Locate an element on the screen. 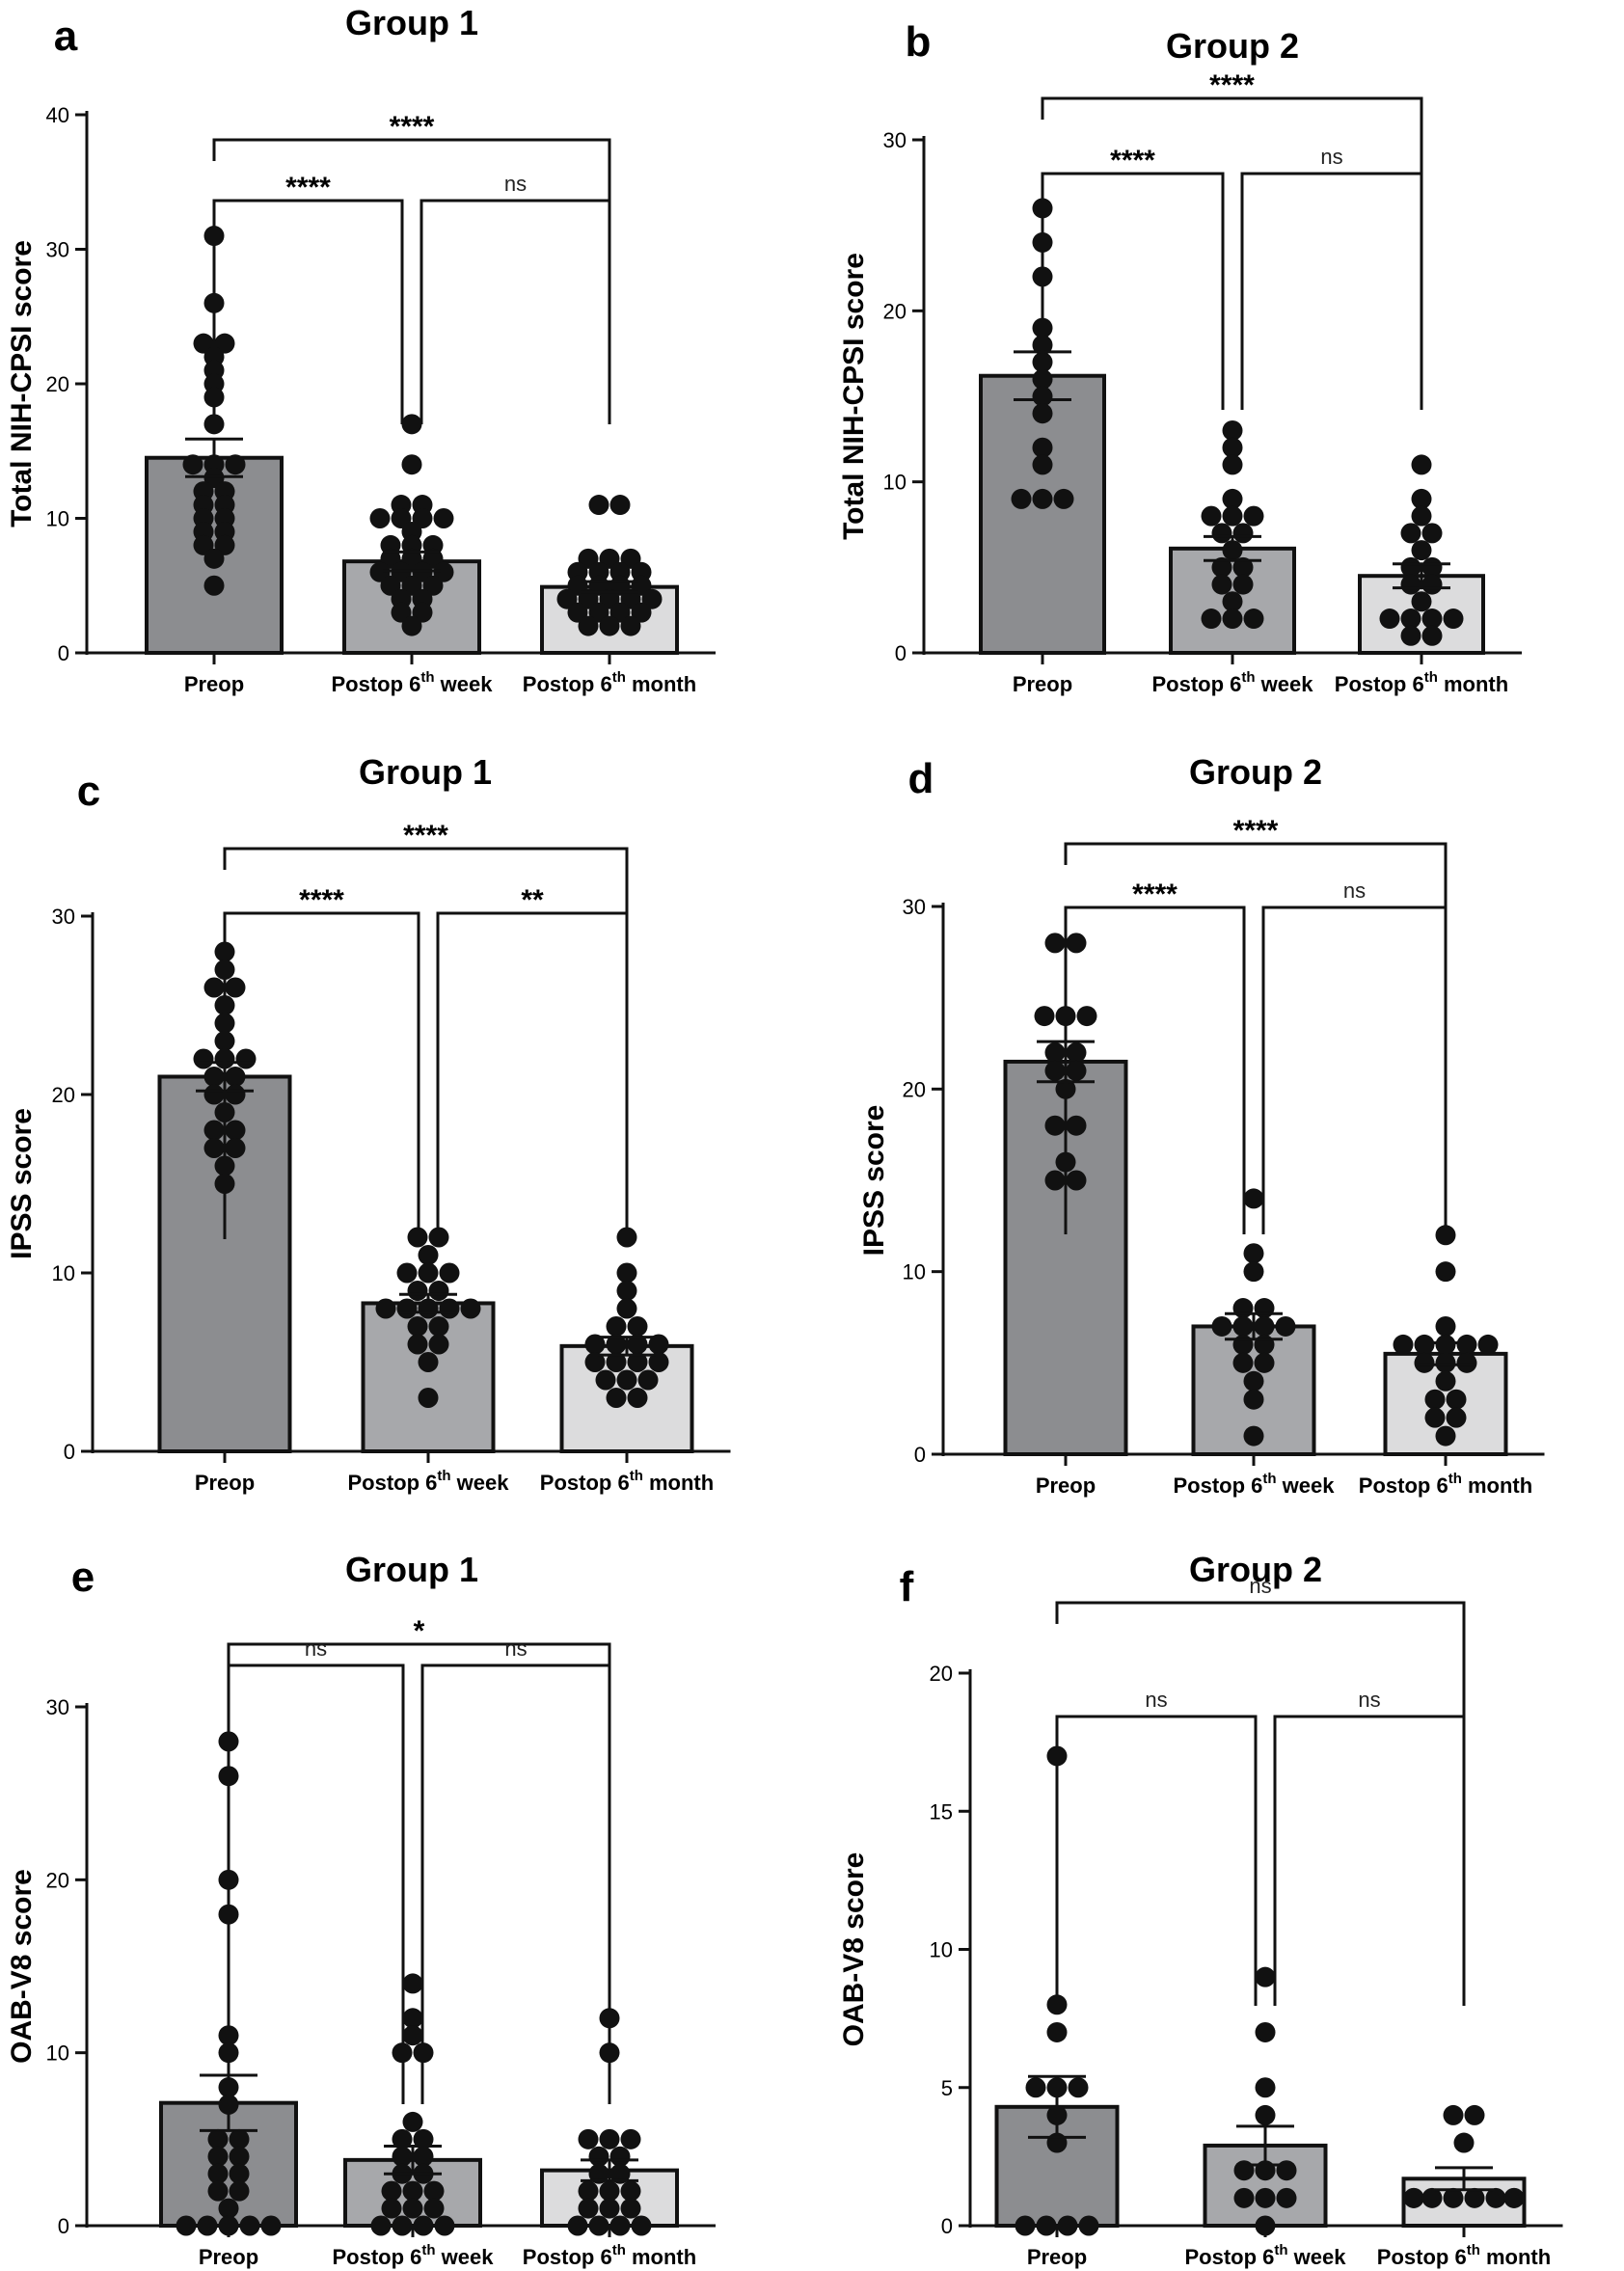  panel-letter: a is located at coordinates (66, 36).